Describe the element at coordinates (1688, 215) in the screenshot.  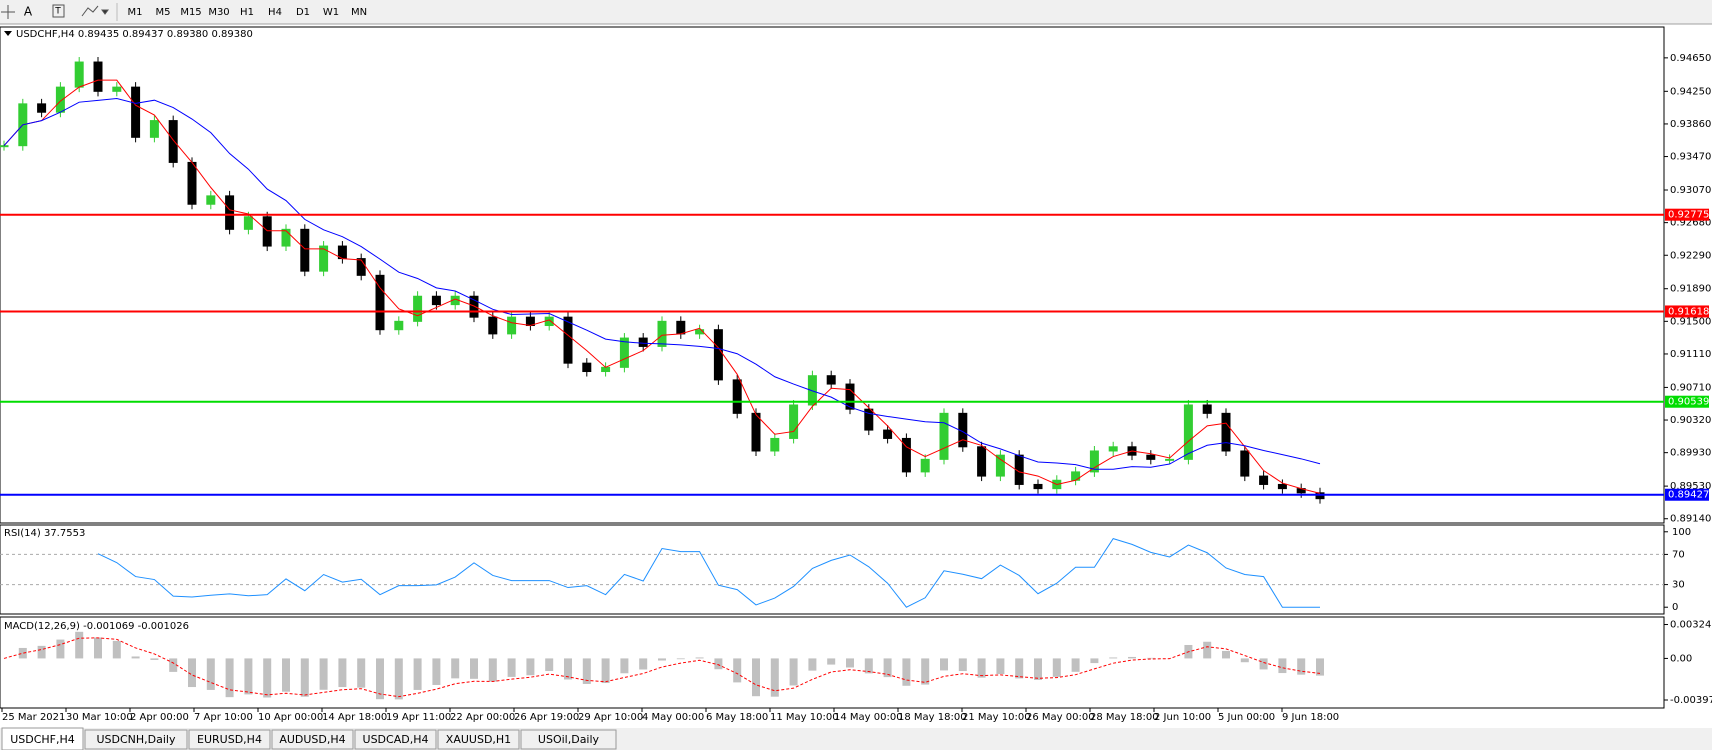
I see `level-label: 0.92775` at that location.